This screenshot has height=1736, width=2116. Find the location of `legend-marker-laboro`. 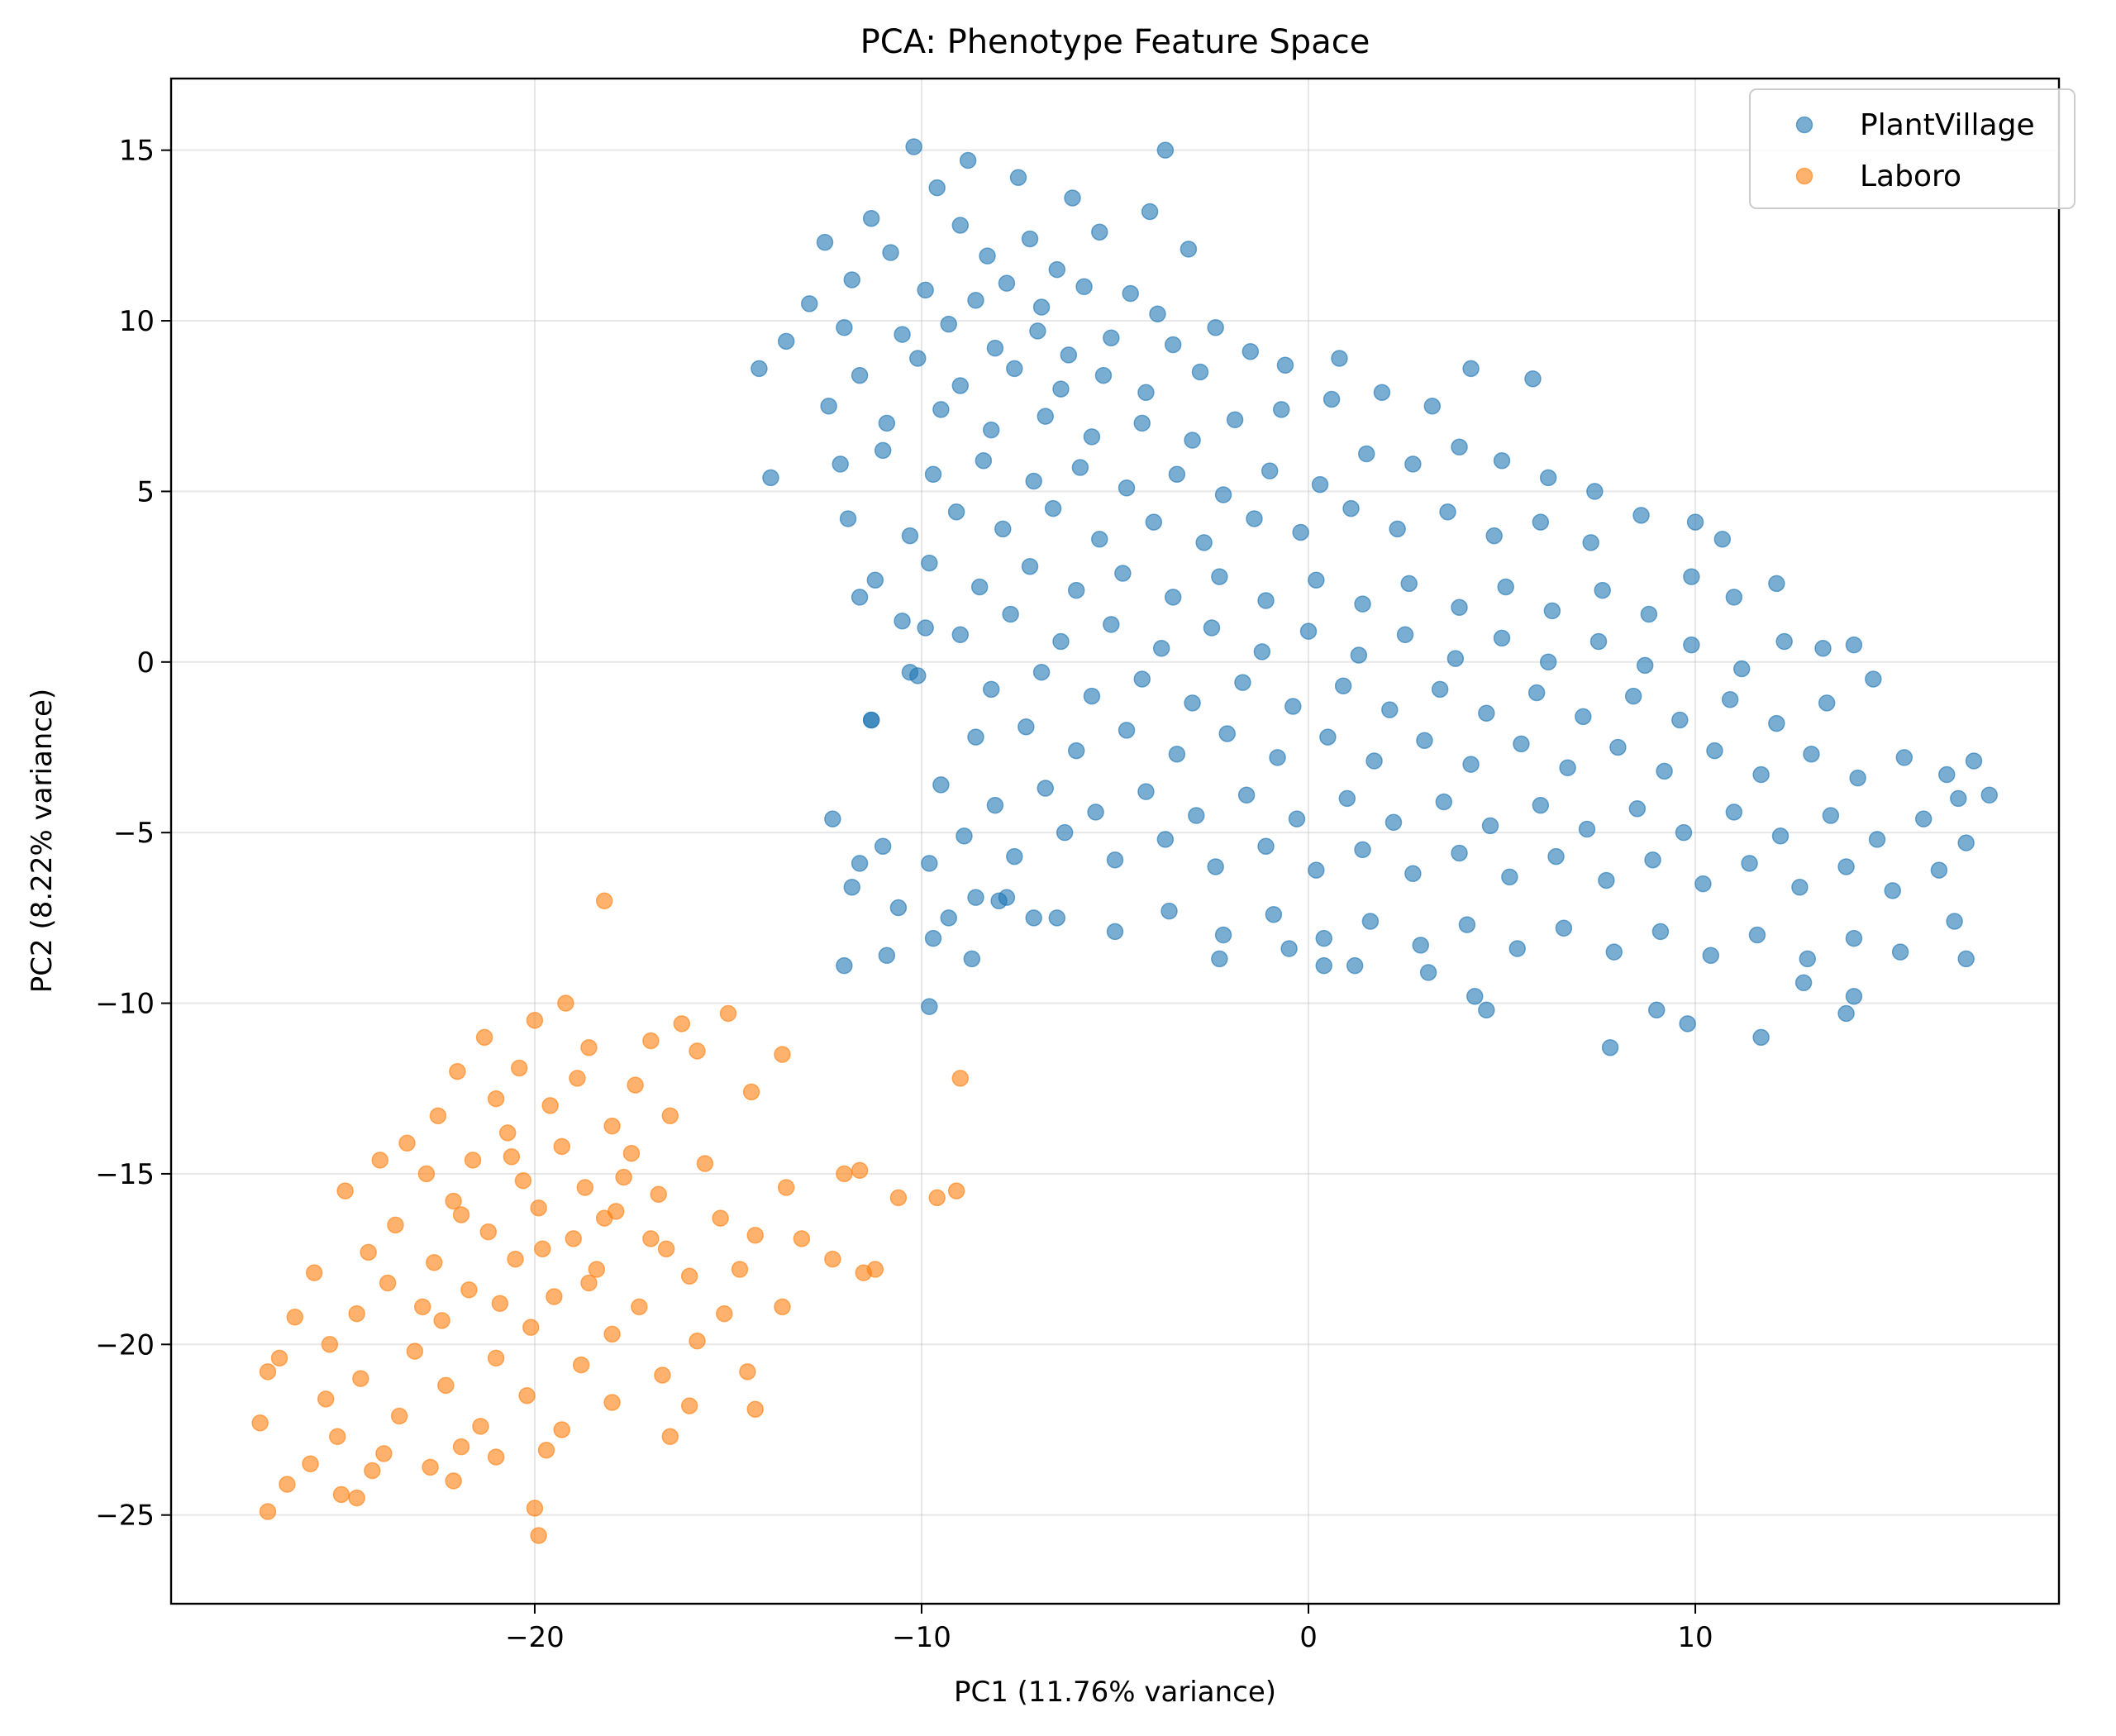

legend-marker-laboro is located at coordinates (1804, 176).